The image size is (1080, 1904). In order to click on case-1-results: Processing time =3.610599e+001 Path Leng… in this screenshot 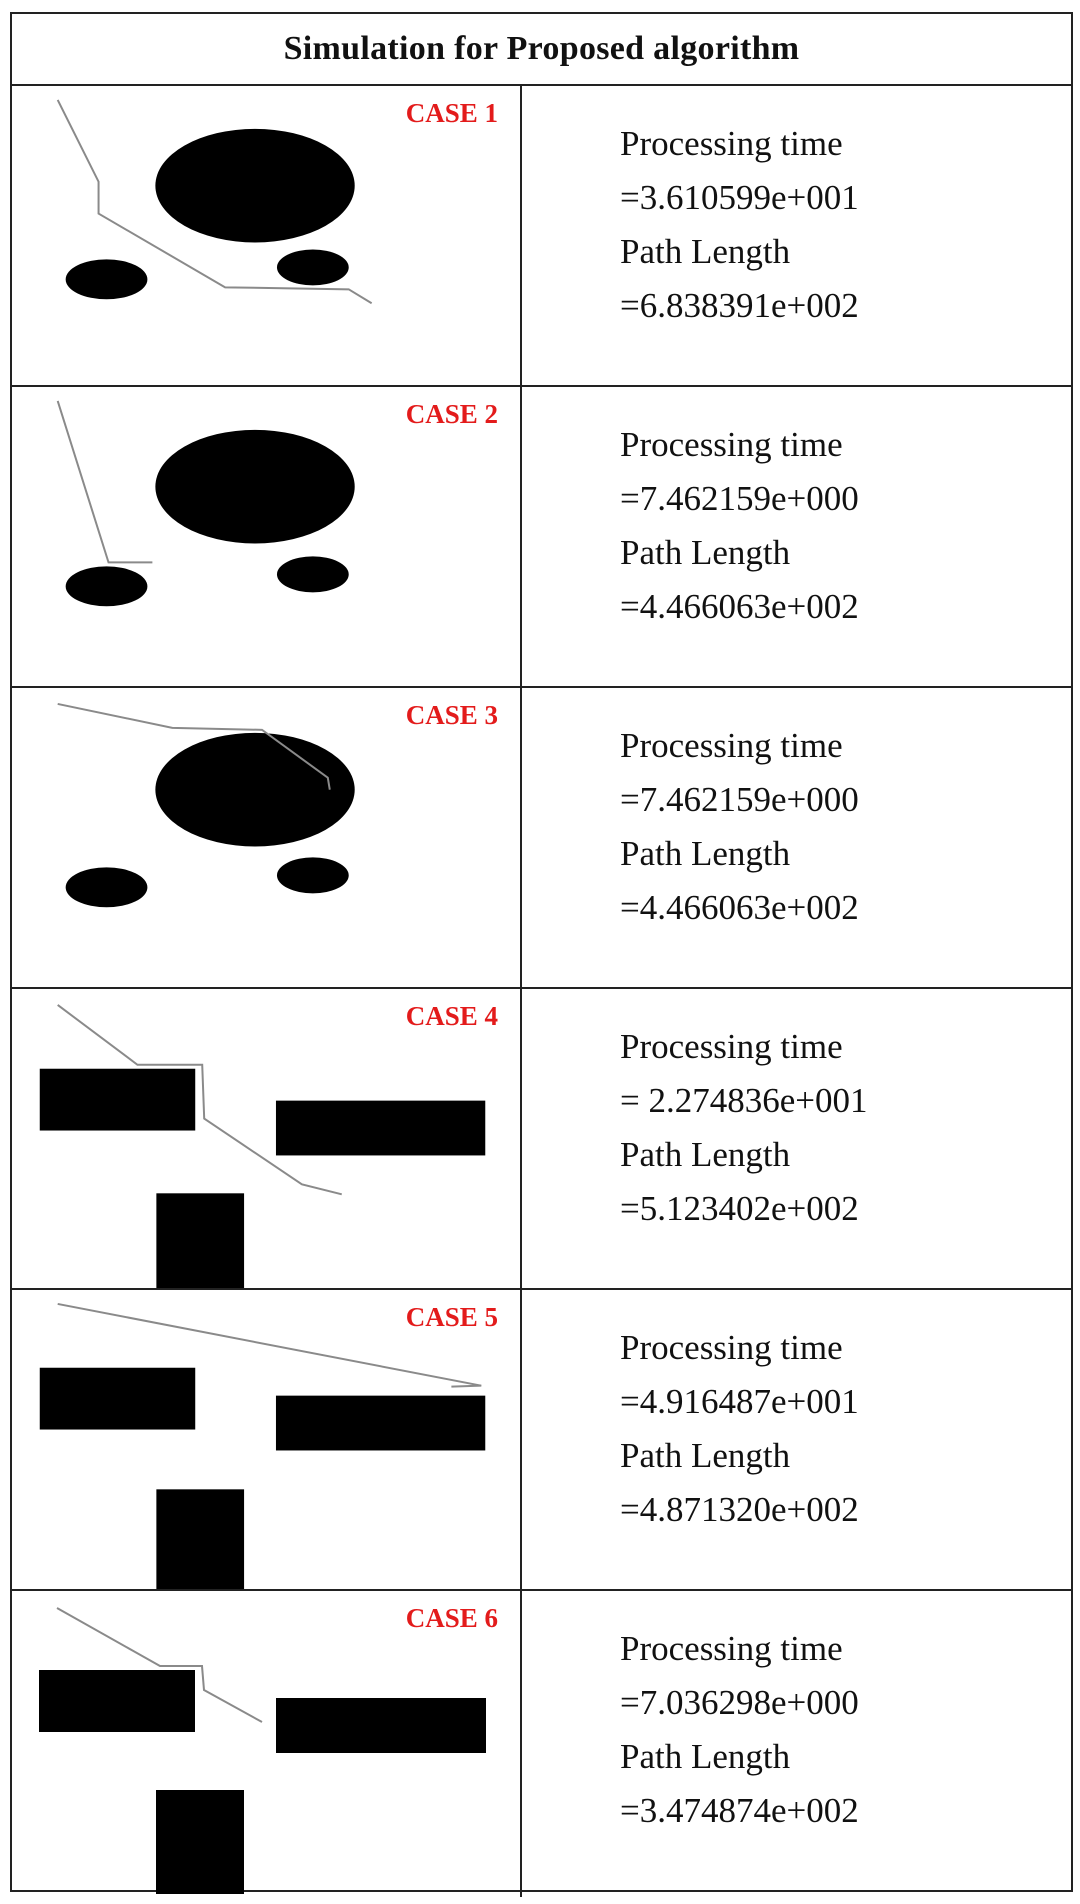, I will do `click(796, 235)`.